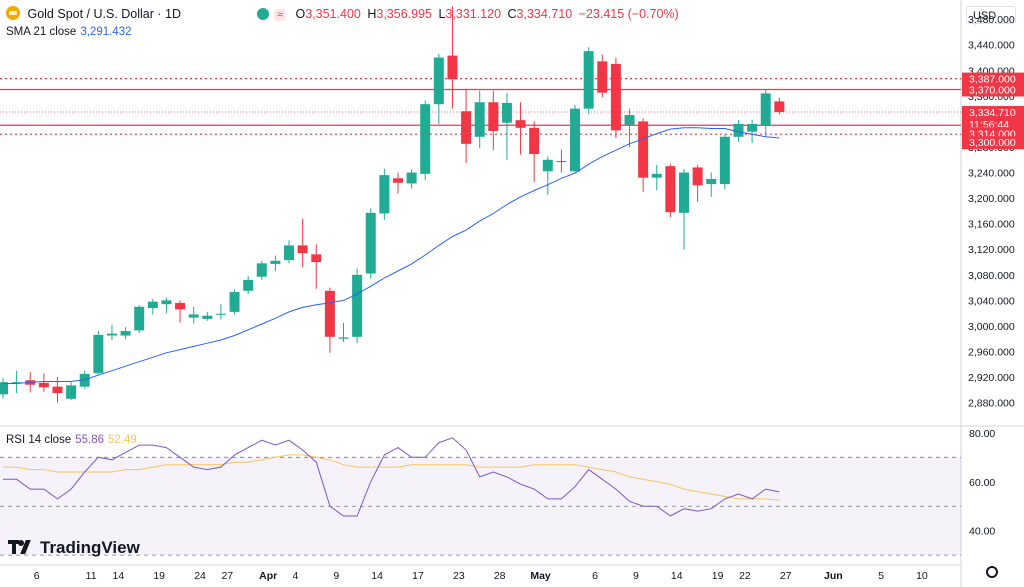  Describe the element at coordinates (991, 174) in the screenshot. I see `price-tick-label: 3,240.000` at that location.